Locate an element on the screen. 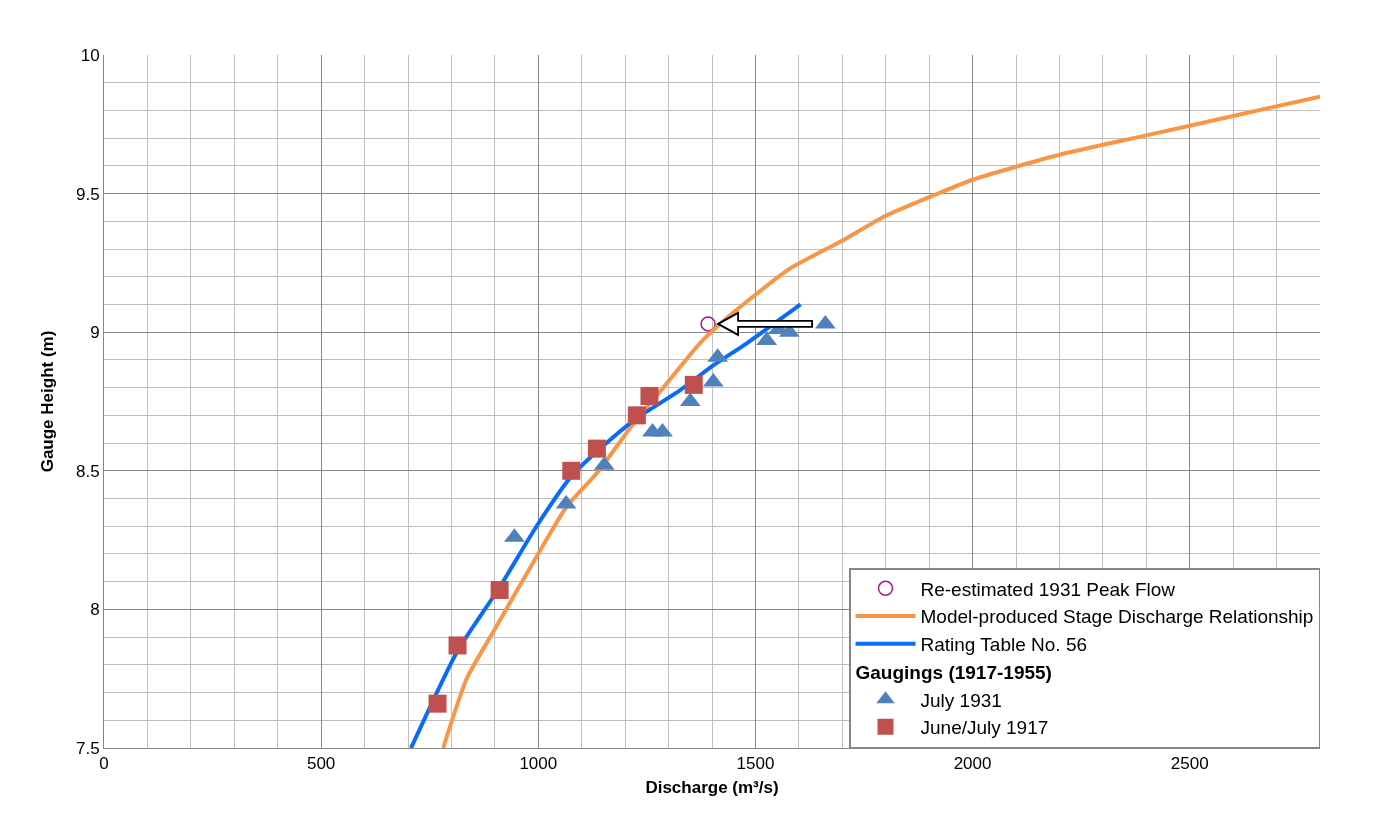 The image size is (1386, 840). y-tick-label: 8.5 is located at coordinates (87, 471).